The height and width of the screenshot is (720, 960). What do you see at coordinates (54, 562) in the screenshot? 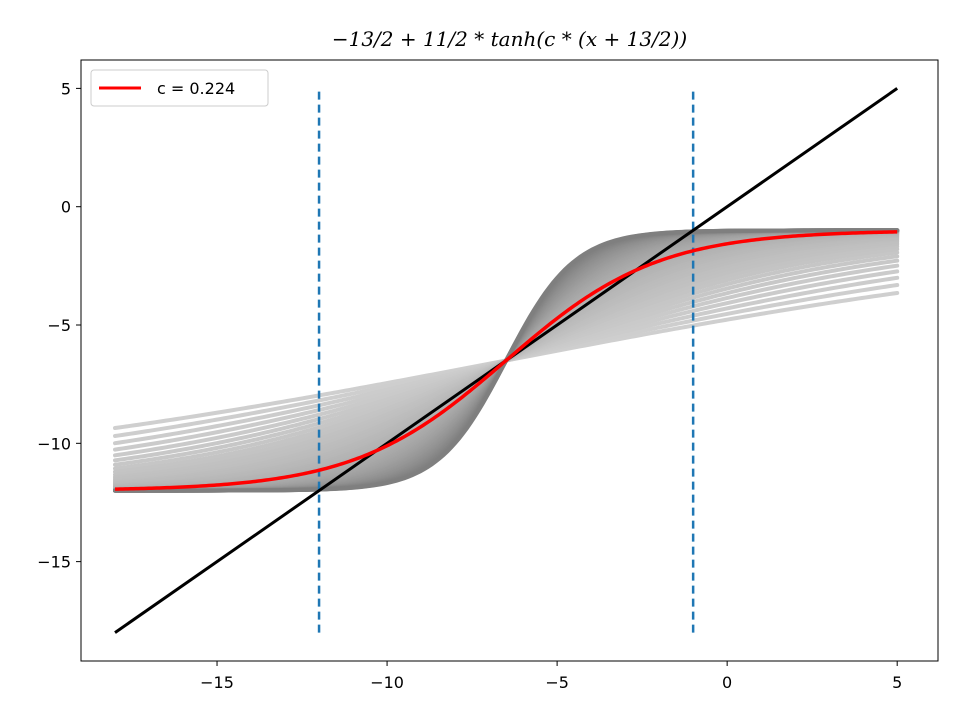
I see `y-tick-label: −15` at bounding box center [54, 562].